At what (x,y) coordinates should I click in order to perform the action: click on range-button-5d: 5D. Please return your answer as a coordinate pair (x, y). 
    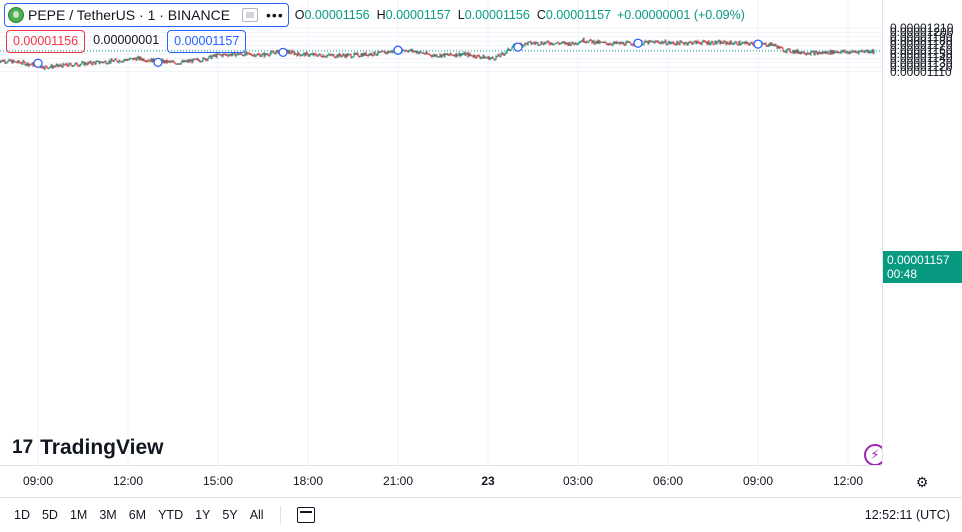
    Looking at the image, I should click on (49, 515).